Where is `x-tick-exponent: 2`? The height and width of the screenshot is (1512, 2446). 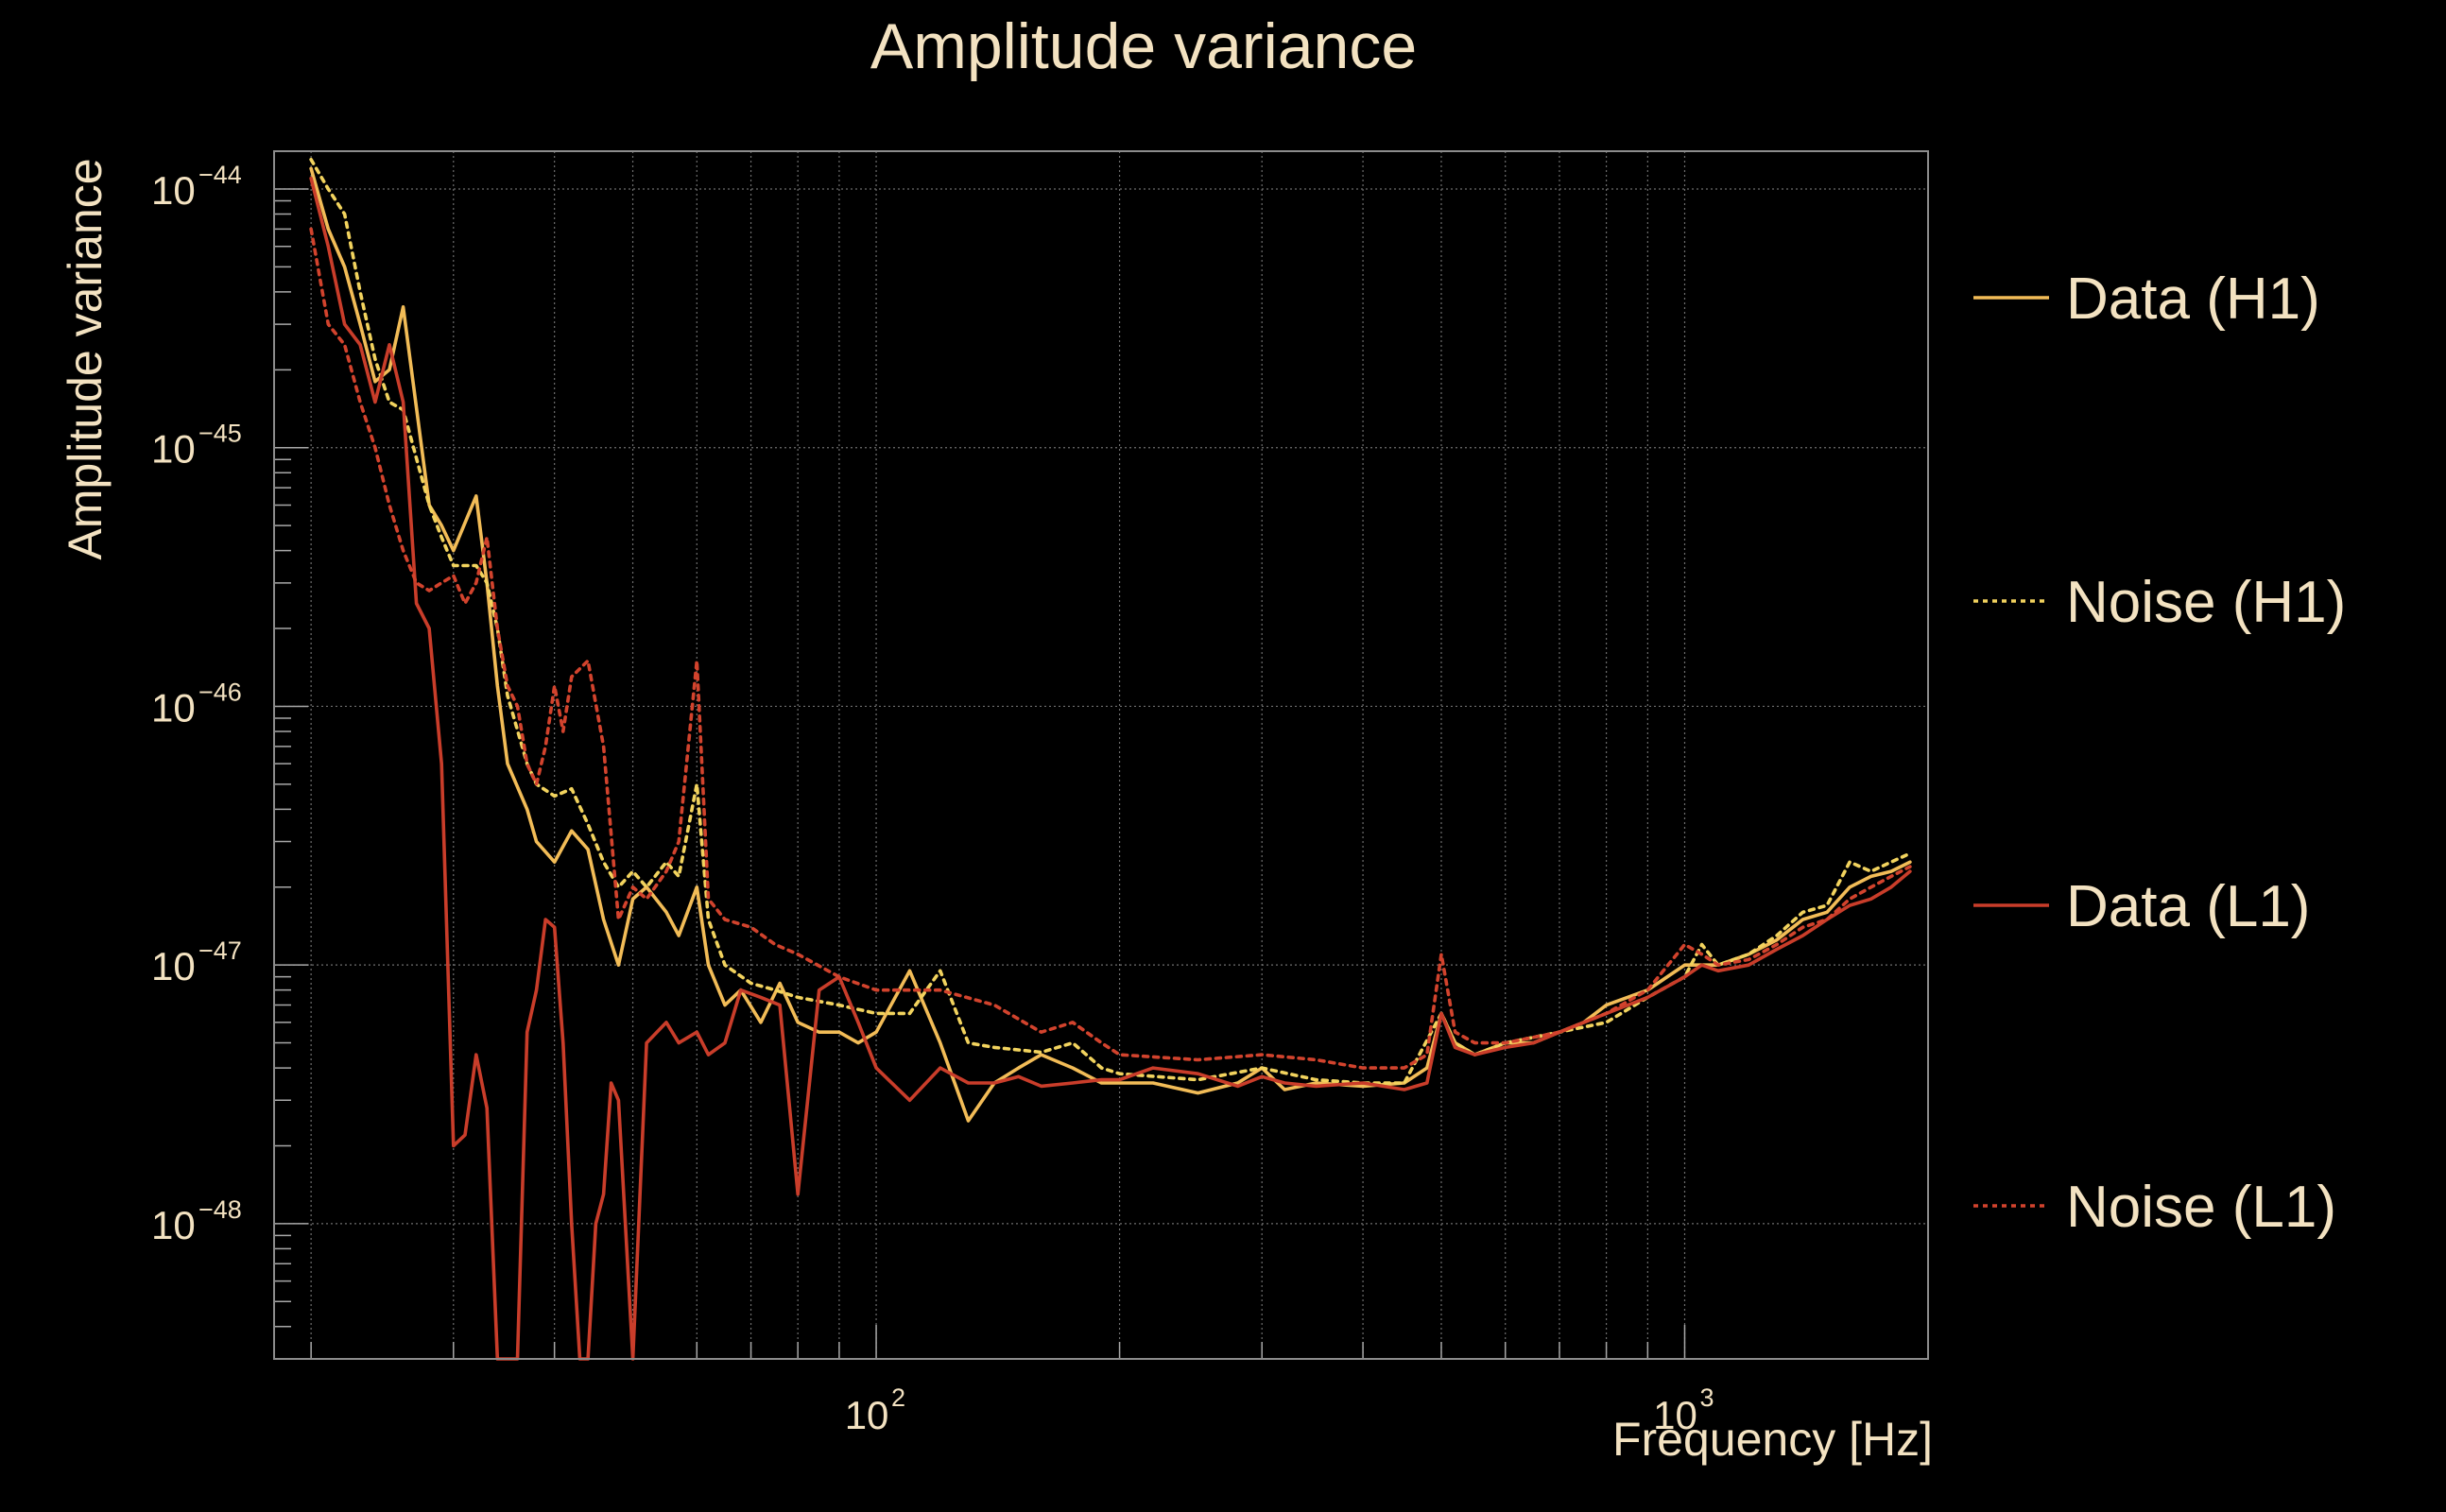 x-tick-exponent: 2 is located at coordinates (898, 1397).